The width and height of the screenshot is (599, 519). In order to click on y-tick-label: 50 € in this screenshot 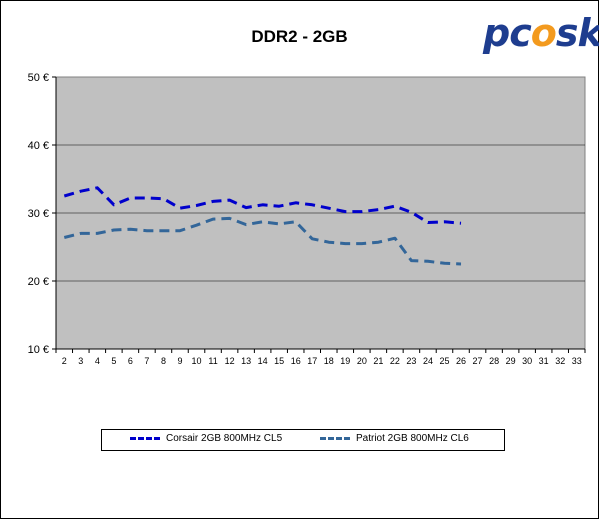, I will do `click(38, 78)`.